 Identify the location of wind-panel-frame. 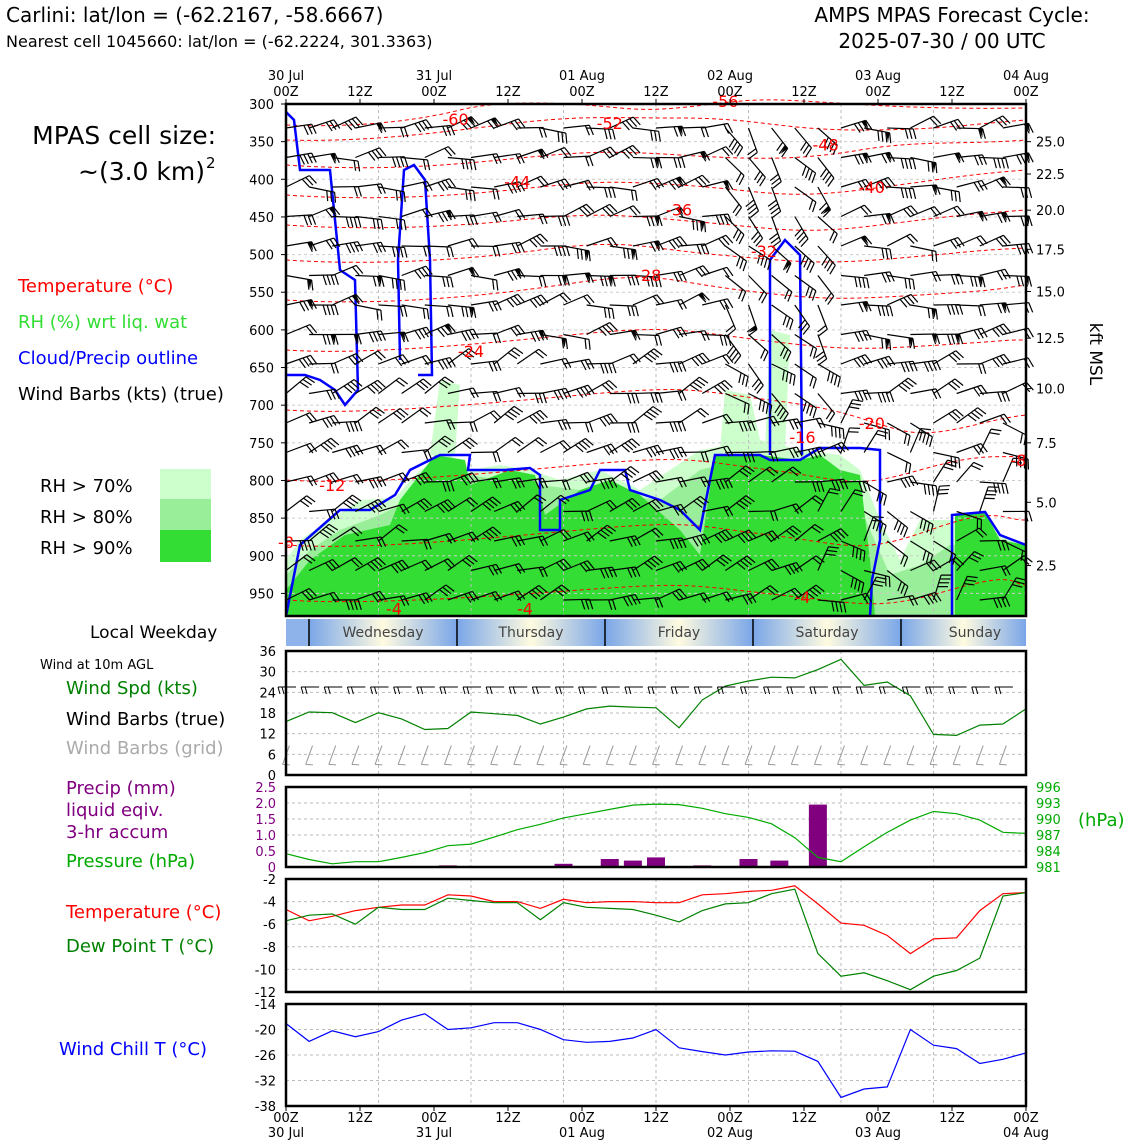
(656, 713).